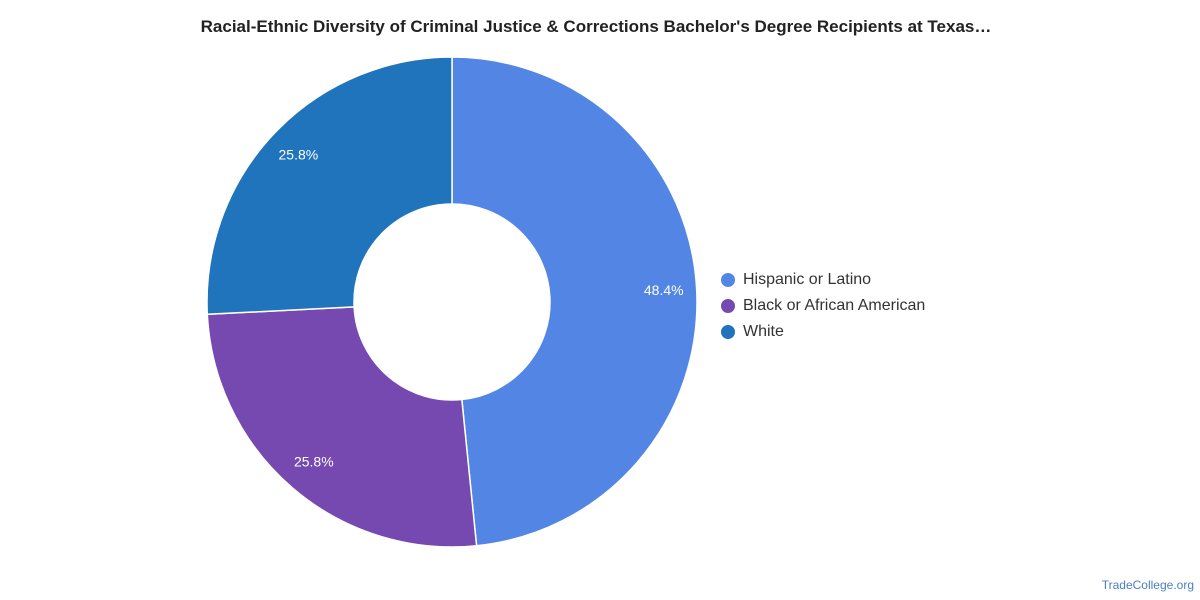 This screenshot has width=1200, height=600. What do you see at coordinates (728, 280) in the screenshot?
I see `legend-swatch-hispanic-or-latino` at bounding box center [728, 280].